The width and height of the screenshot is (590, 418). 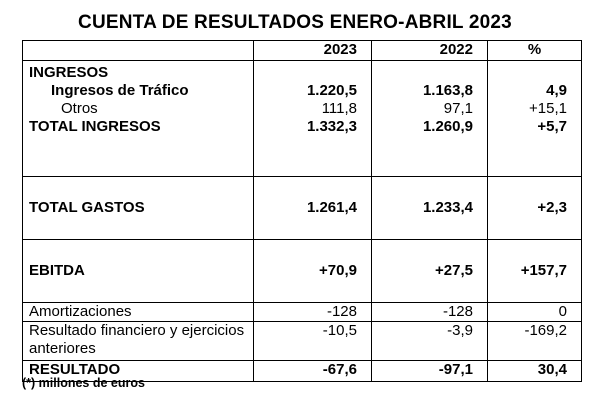 What do you see at coordinates (95, 126) in the screenshot?
I see `total-ingresos-label: TOTAL INGRESOS` at bounding box center [95, 126].